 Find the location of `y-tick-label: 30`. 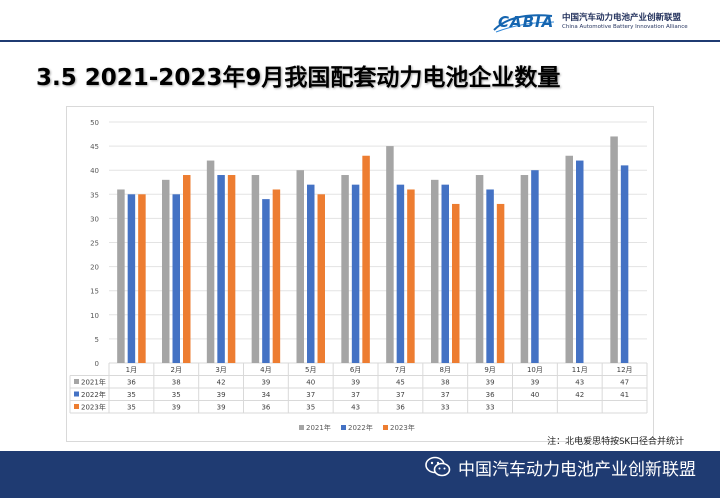

y-tick-label: 30 is located at coordinates (94, 219).